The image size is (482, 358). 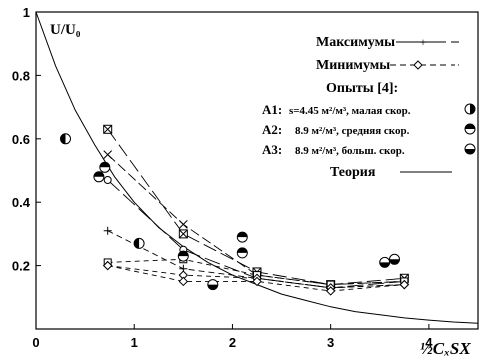 What do you see at coordinates (470, 149) in the screenshot?
I see `legend-a3-marker` at bounding box center [470, 149].